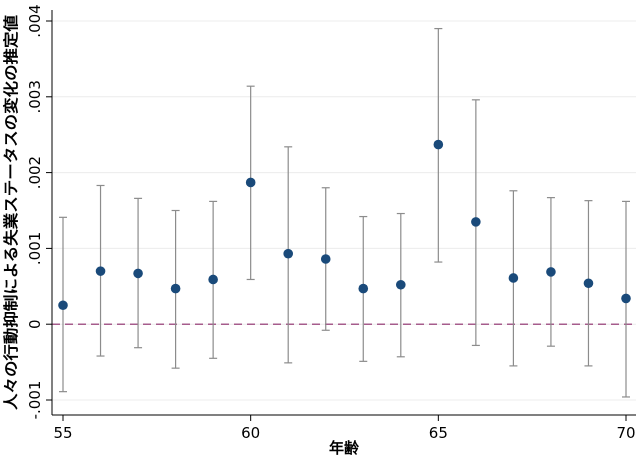  What do you see at coordinates (35, 96) in the screenshot?
I see `y-tick-label: .003` at bounding box center [35, 96].